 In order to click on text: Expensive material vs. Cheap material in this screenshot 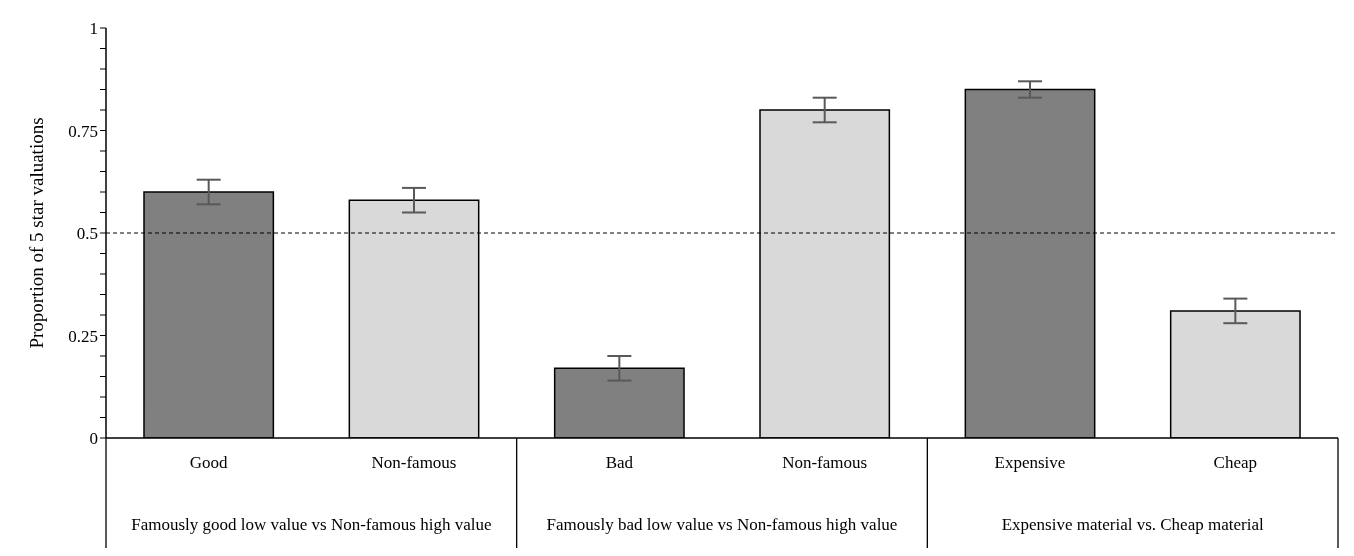, I will do `click(1132, 525)`.